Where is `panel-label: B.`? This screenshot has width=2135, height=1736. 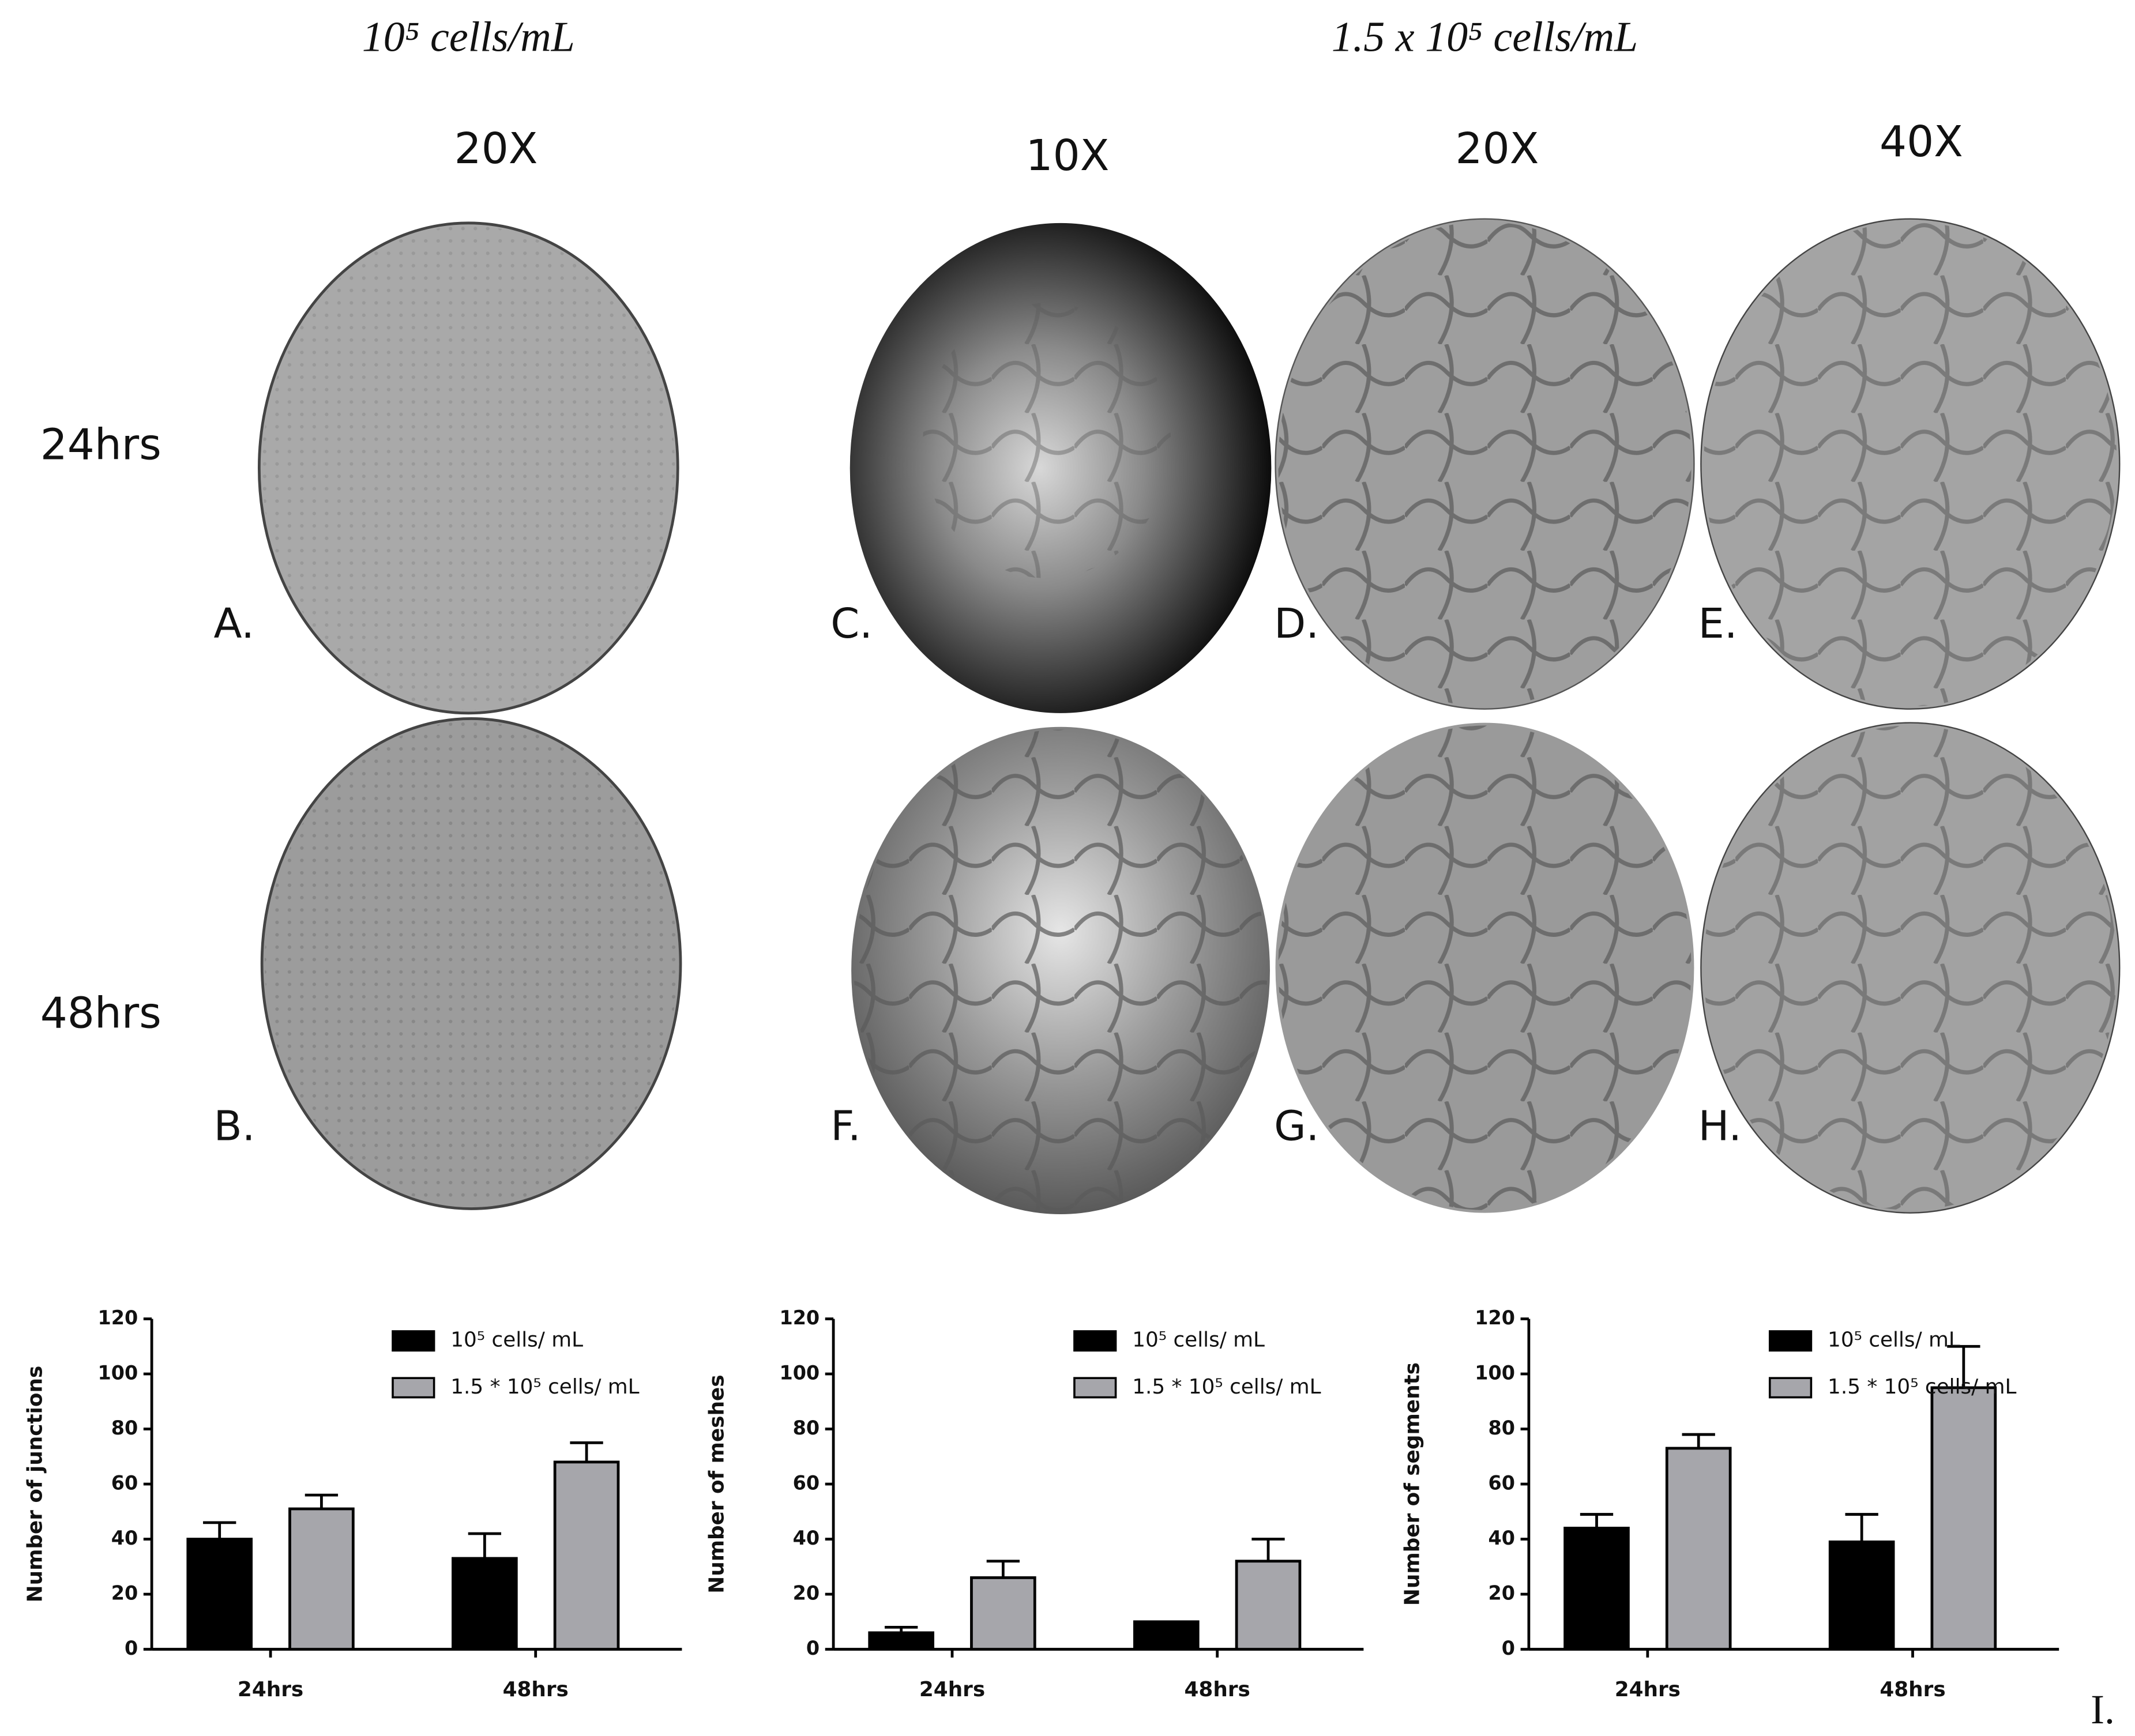
panel-label: B. is located at coordinates (235, 1126).